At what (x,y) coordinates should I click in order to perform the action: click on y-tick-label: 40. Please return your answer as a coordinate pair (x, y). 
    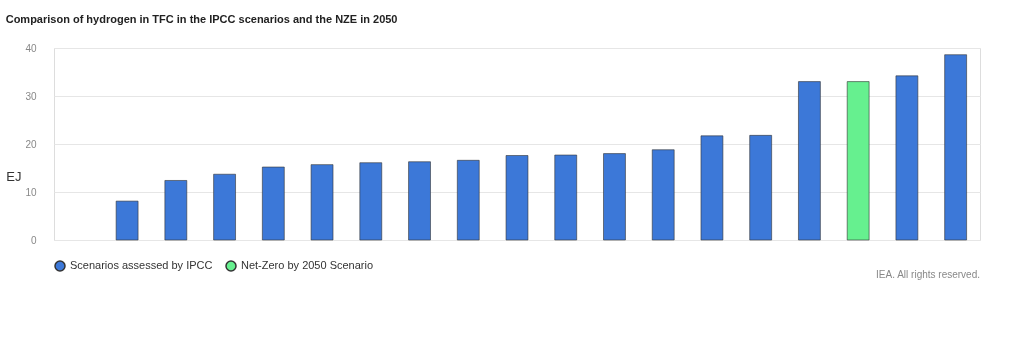
    Looking at the image, I should click on (31, 48).